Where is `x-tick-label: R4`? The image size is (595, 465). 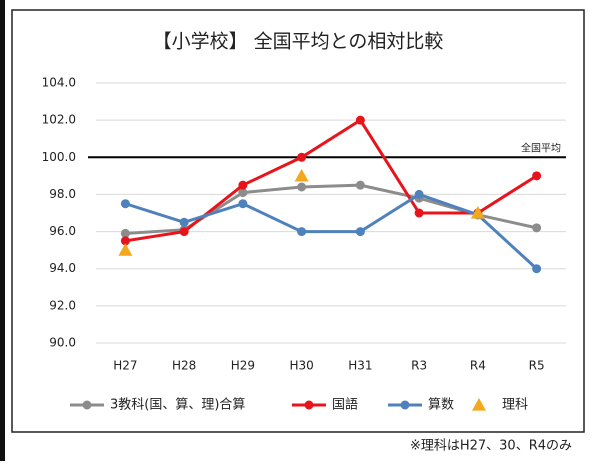 x-tick-label: R4 is located at coordinates (478, 366).